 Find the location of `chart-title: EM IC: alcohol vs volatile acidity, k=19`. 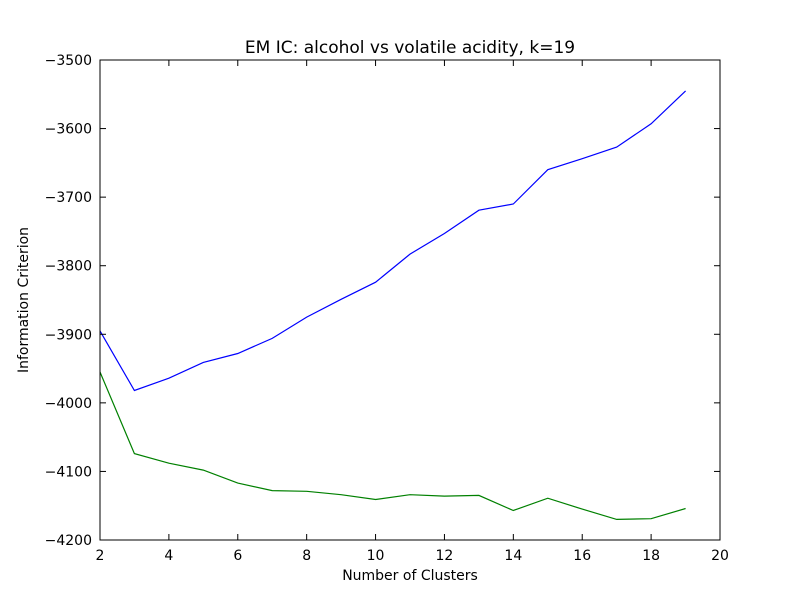

chart-title: EM IC: alcohol vs volatile acidity, k=19 is located at coordinates (410, 48).